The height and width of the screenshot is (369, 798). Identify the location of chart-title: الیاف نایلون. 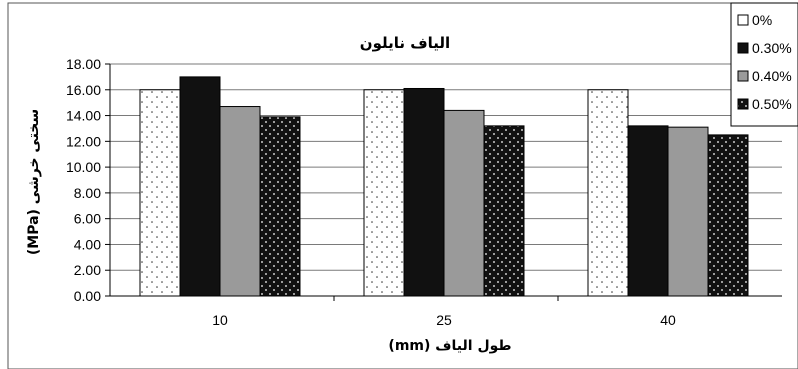
(405, 43).